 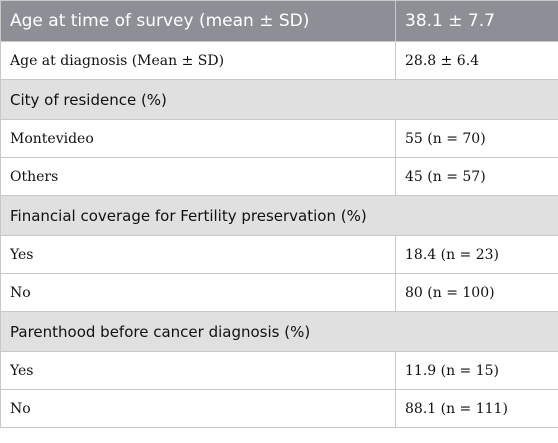 I want to click on section-label: City of residence (%), so click(x=279, y=99).